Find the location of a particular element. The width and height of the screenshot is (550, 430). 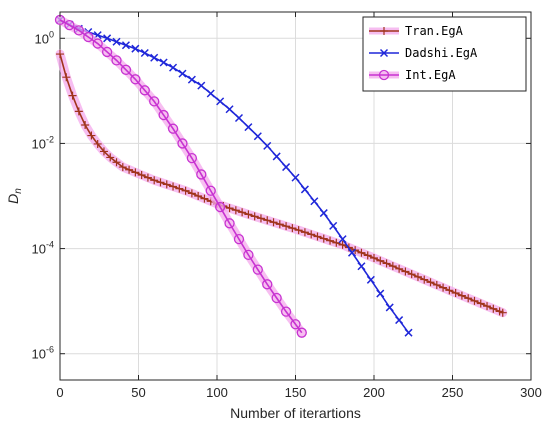

y-tick-label: 10⁻⁶ is located at coordinates (43, 353).